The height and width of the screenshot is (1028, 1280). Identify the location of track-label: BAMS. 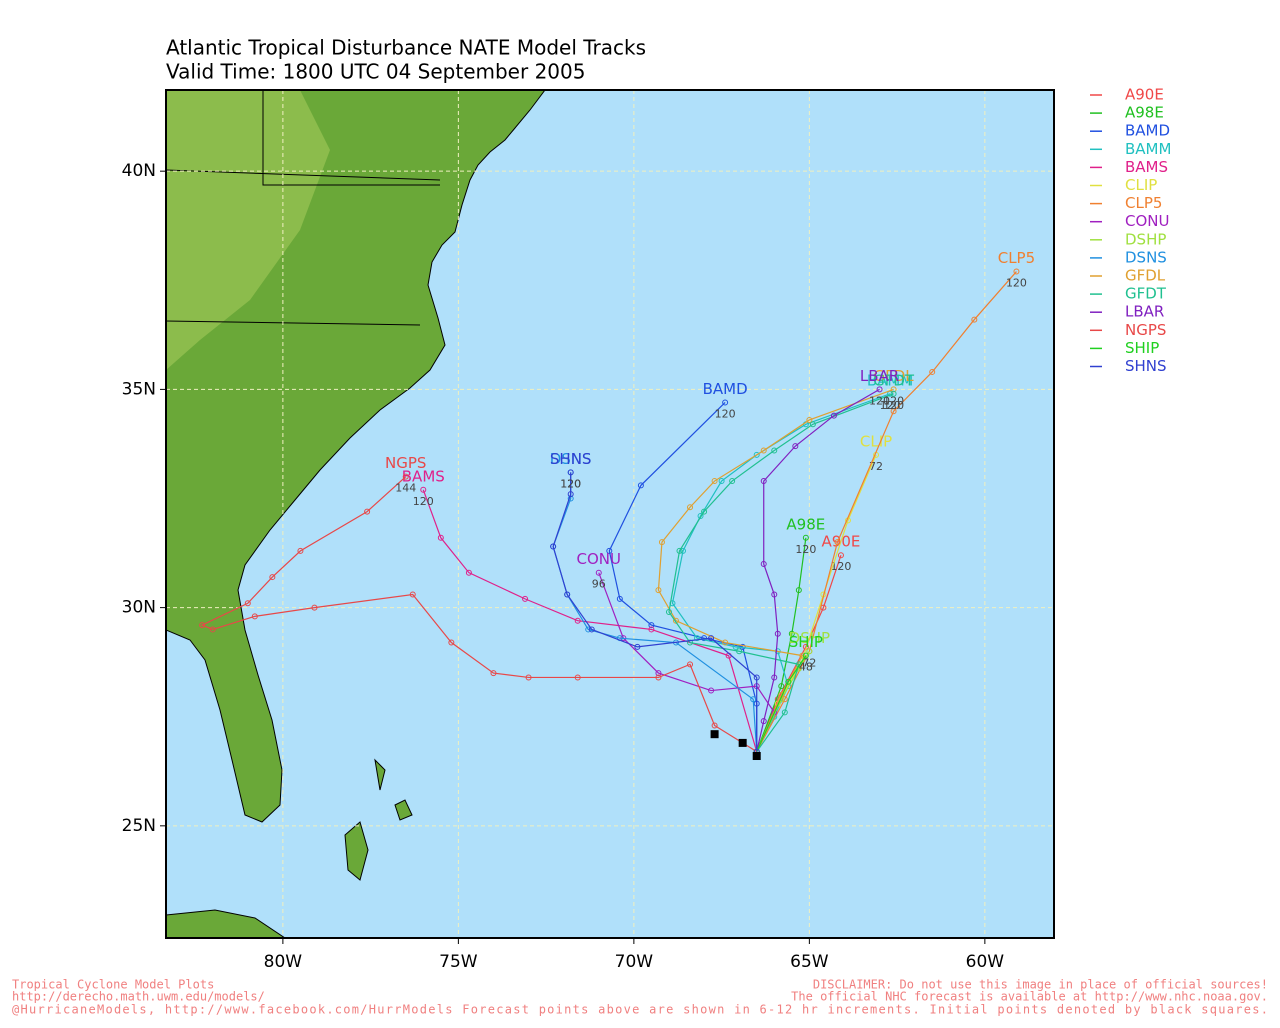
(423, 476).